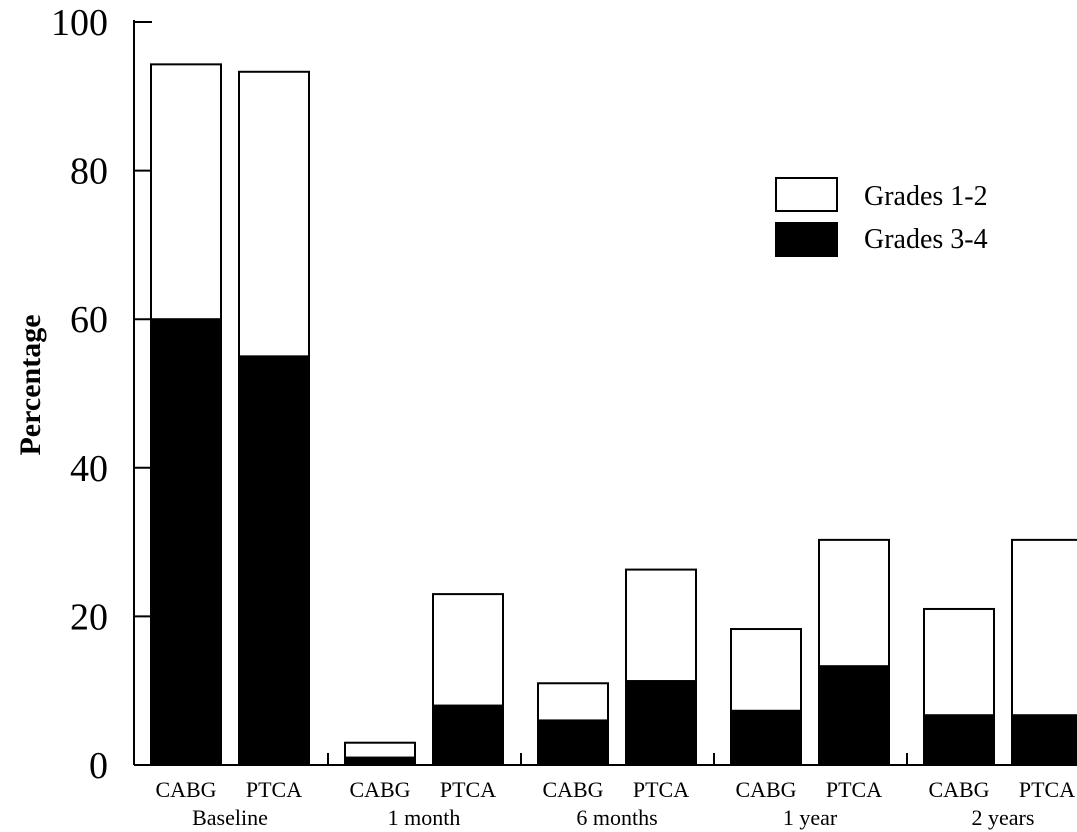  Describe the element at coordinates (89, 617) in the screenshot. I see `y-tick-label-20: 20` at that location.